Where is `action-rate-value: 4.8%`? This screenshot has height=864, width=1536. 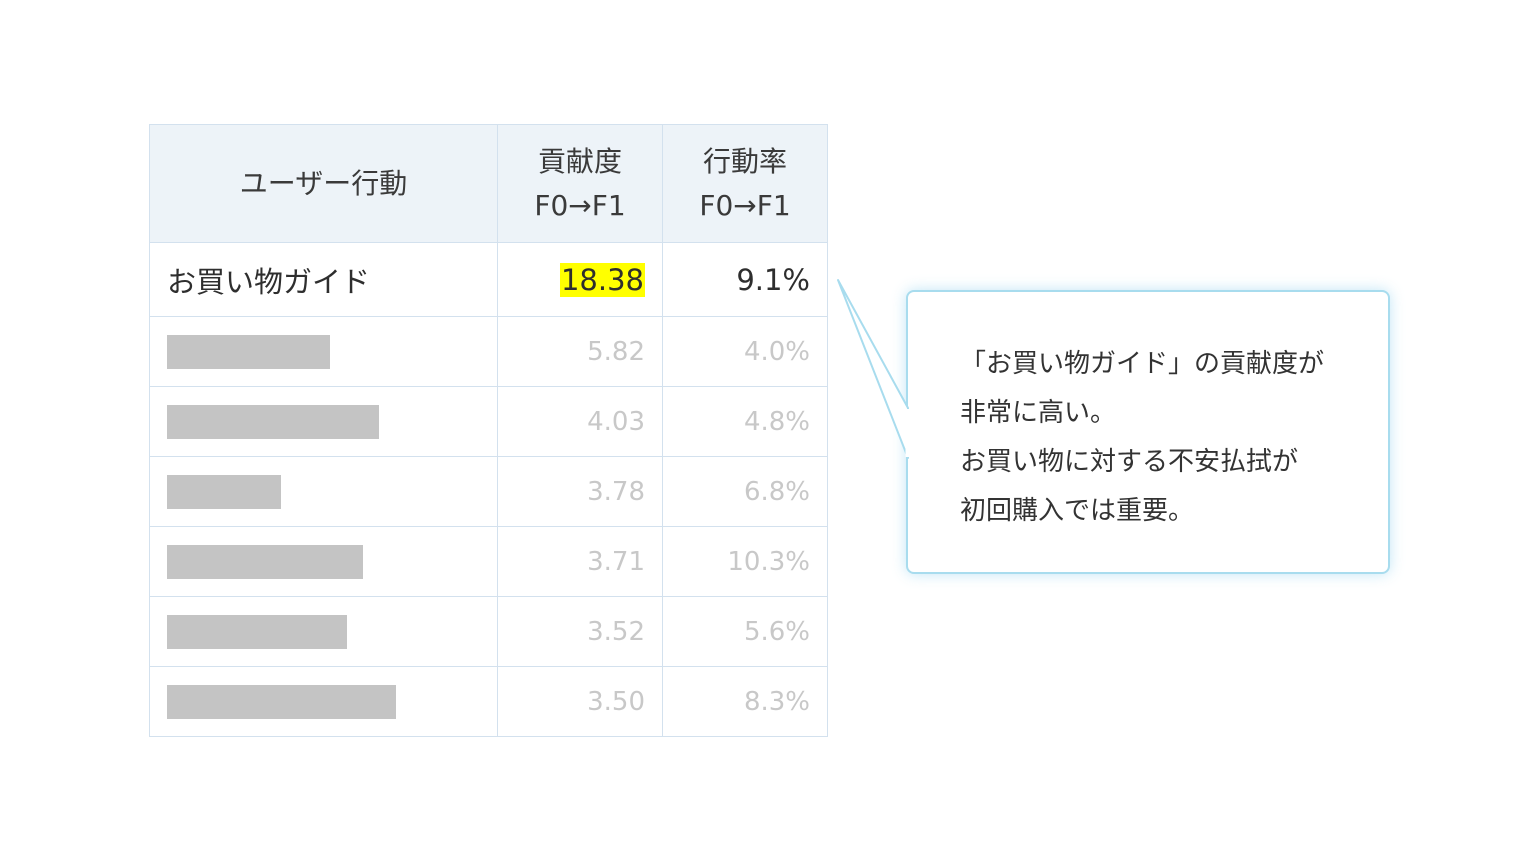 action-rate-value: 4.8% is located at coordinates (745, 421).